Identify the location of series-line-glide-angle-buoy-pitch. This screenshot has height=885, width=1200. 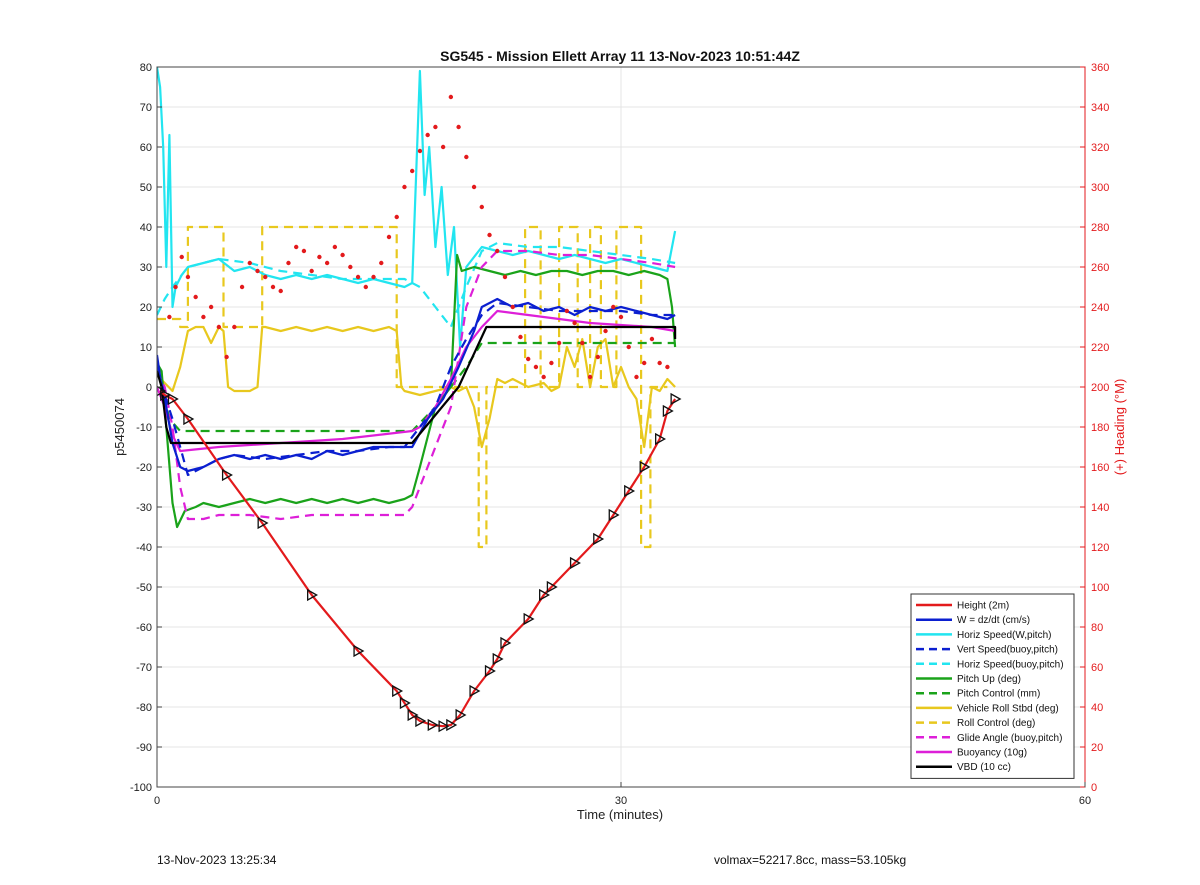
(416, 385).